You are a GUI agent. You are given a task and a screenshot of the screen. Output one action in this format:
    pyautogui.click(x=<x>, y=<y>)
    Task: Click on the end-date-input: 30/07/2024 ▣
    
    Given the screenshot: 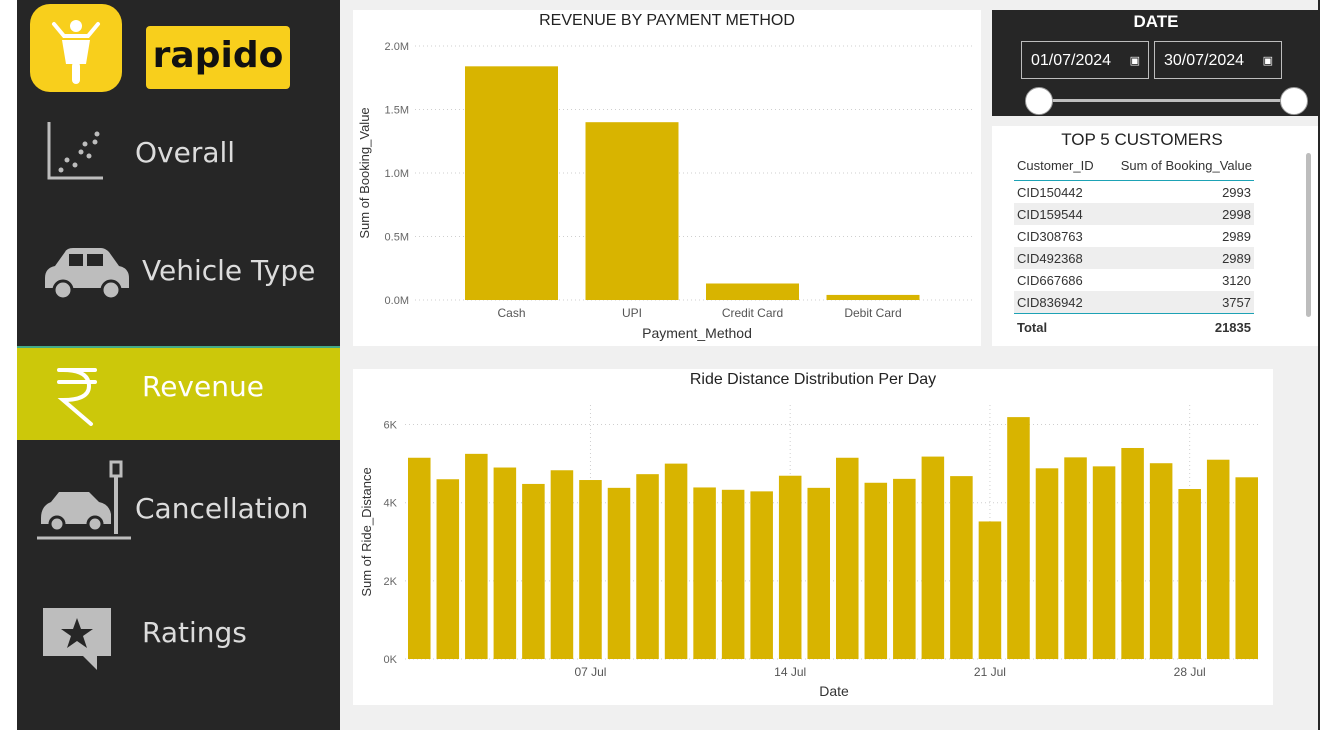 What is the action you would take?
    pyautogui.click(x=1218, y=60)
    